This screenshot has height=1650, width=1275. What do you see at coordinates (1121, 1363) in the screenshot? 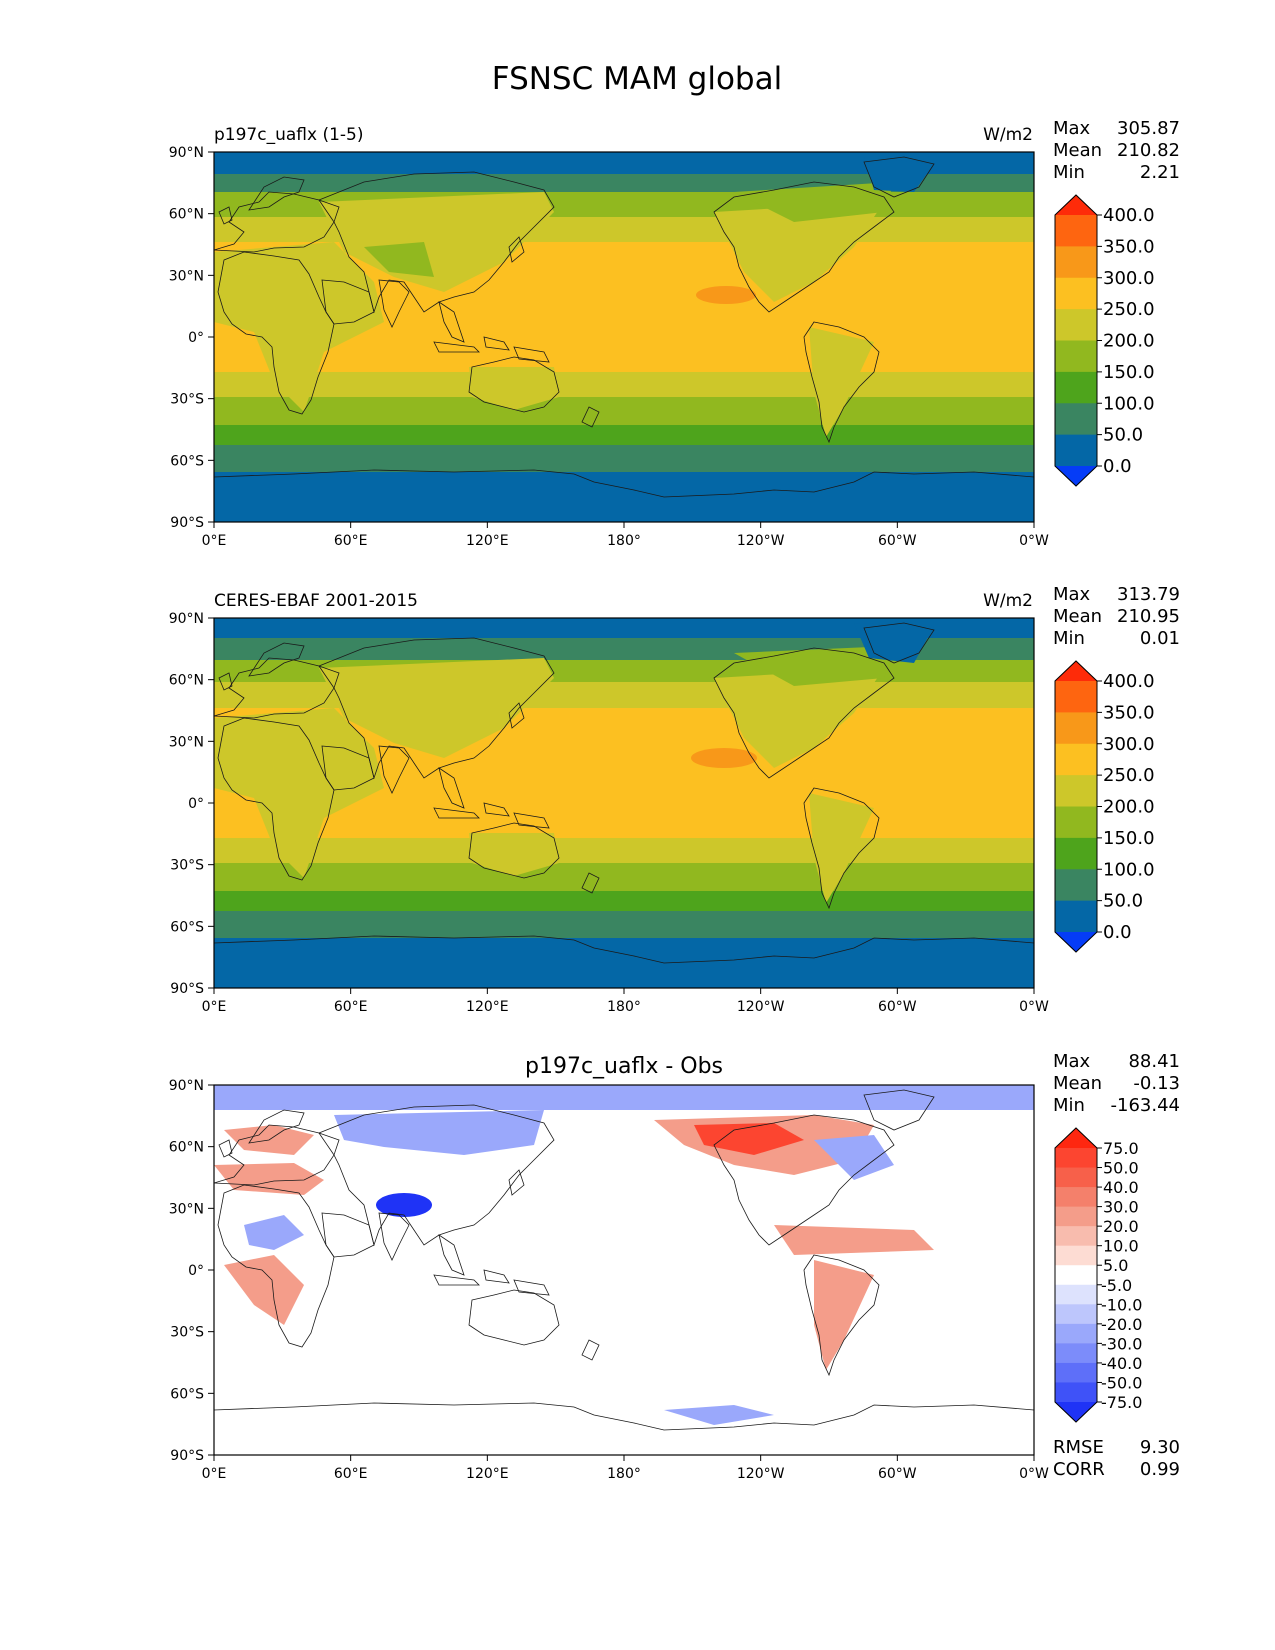
I see `colorbar-label: -40.0` at bounding box center [1121, 1363].